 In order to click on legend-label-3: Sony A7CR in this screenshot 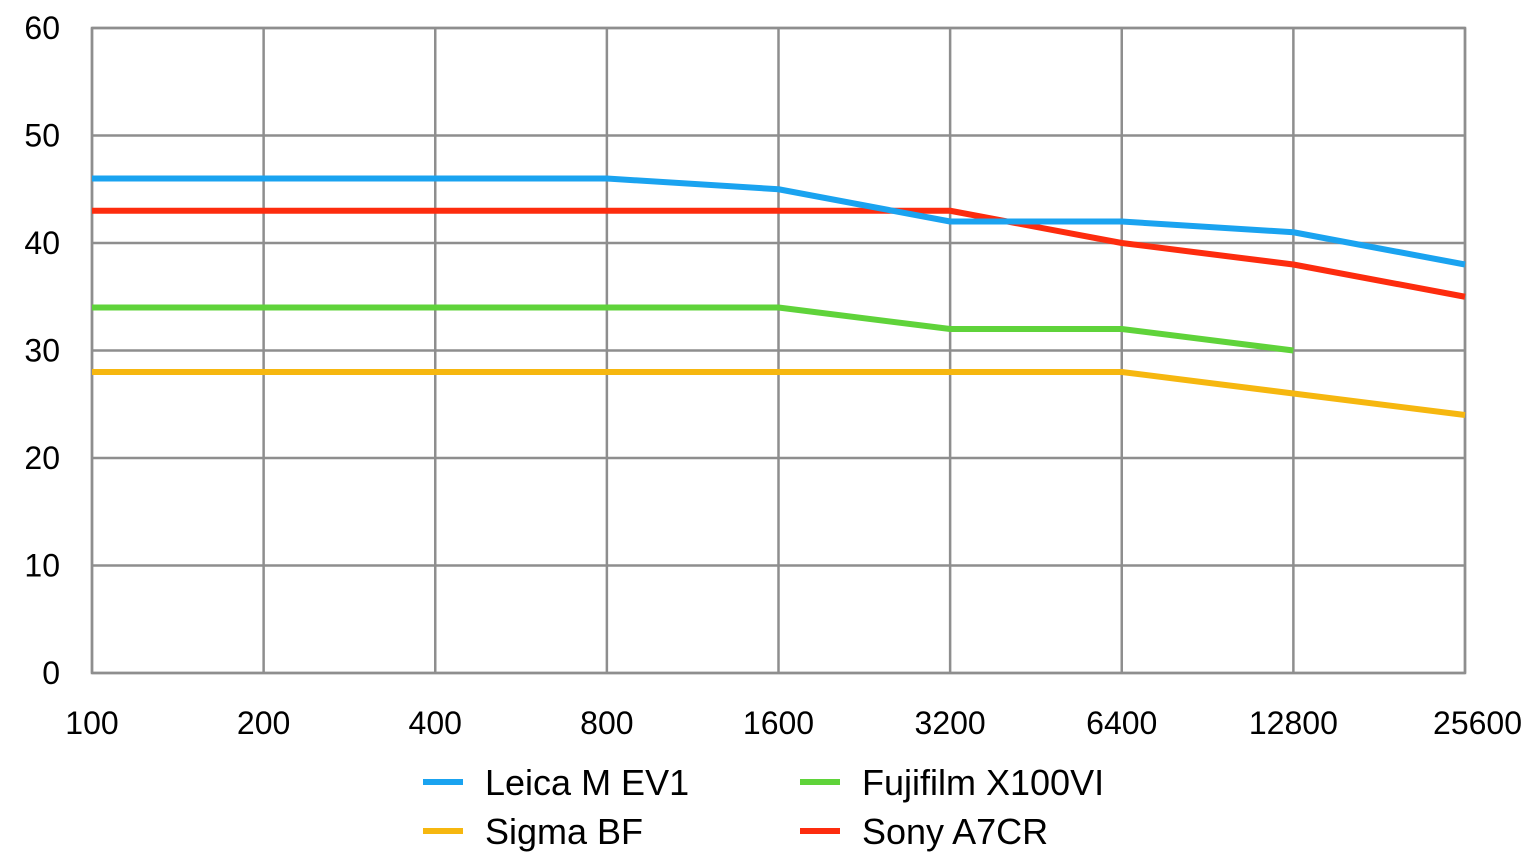, I will do `click(955, 831)`.